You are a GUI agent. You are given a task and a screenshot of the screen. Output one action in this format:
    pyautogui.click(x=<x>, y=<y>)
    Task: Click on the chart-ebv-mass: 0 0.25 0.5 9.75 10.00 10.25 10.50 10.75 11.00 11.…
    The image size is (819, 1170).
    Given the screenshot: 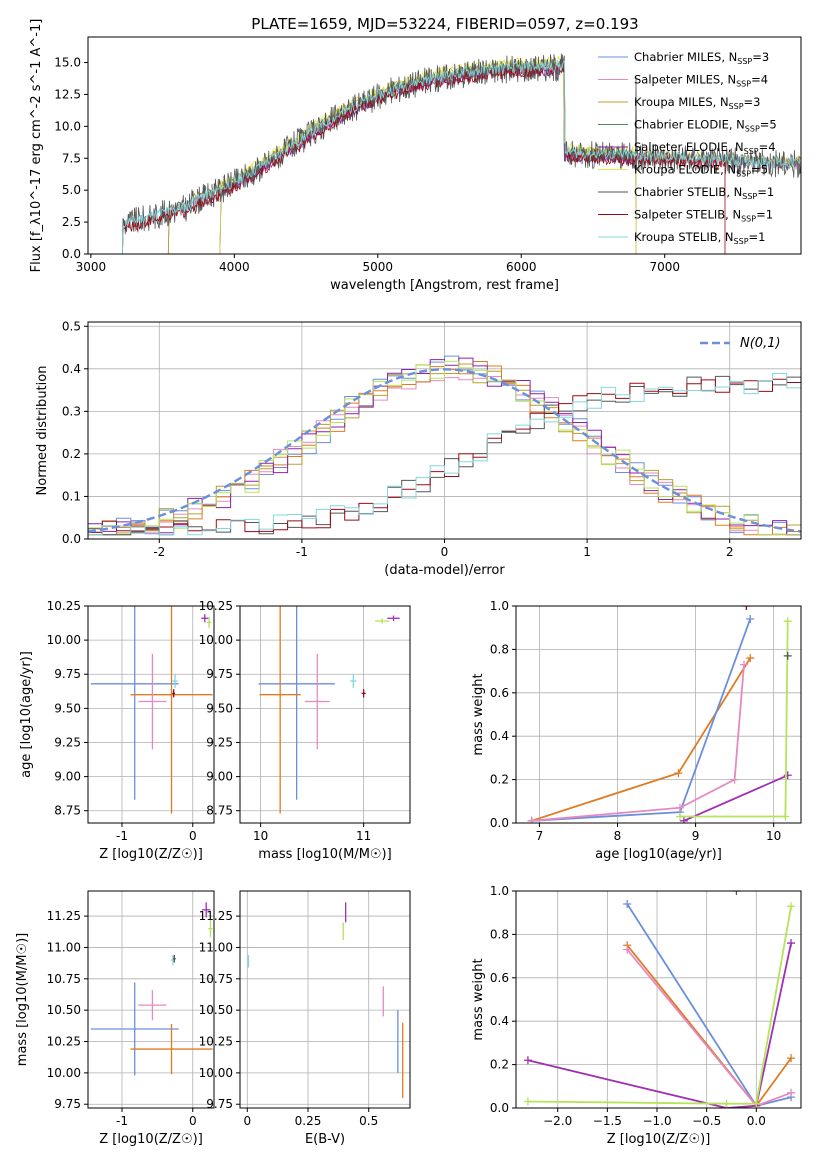 What is the action you would take?
    pyautogui.click(x=305, y=1018)
    